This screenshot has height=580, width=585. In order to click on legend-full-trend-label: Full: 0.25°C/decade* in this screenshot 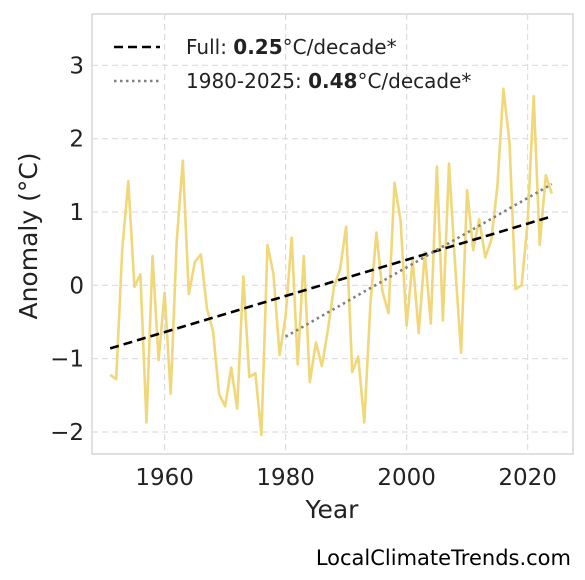, I will do `click(291, 47)`.